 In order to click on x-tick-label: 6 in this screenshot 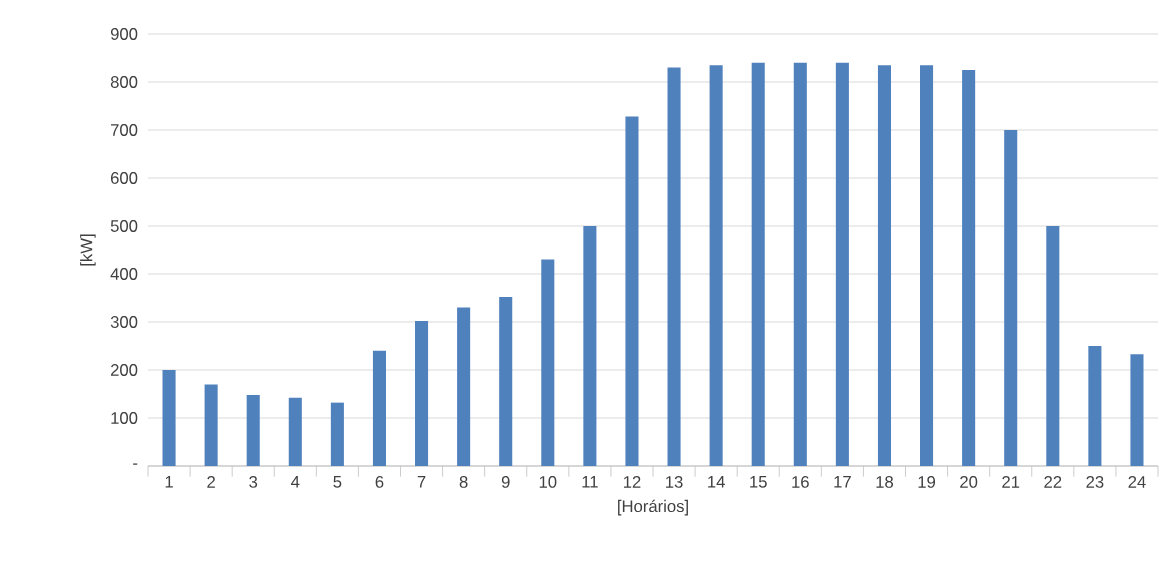, I will do `click(379, 482)`.